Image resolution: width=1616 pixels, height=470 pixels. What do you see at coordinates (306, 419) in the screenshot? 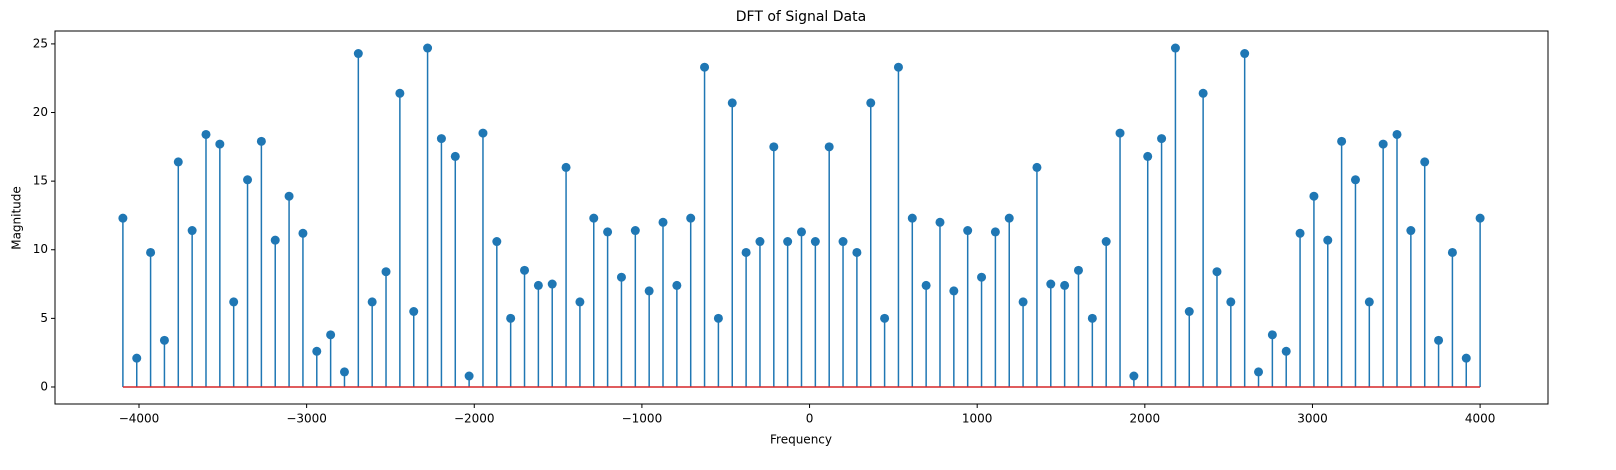
I see `x-tick-label: −3000` at bounding box center [306, 419].